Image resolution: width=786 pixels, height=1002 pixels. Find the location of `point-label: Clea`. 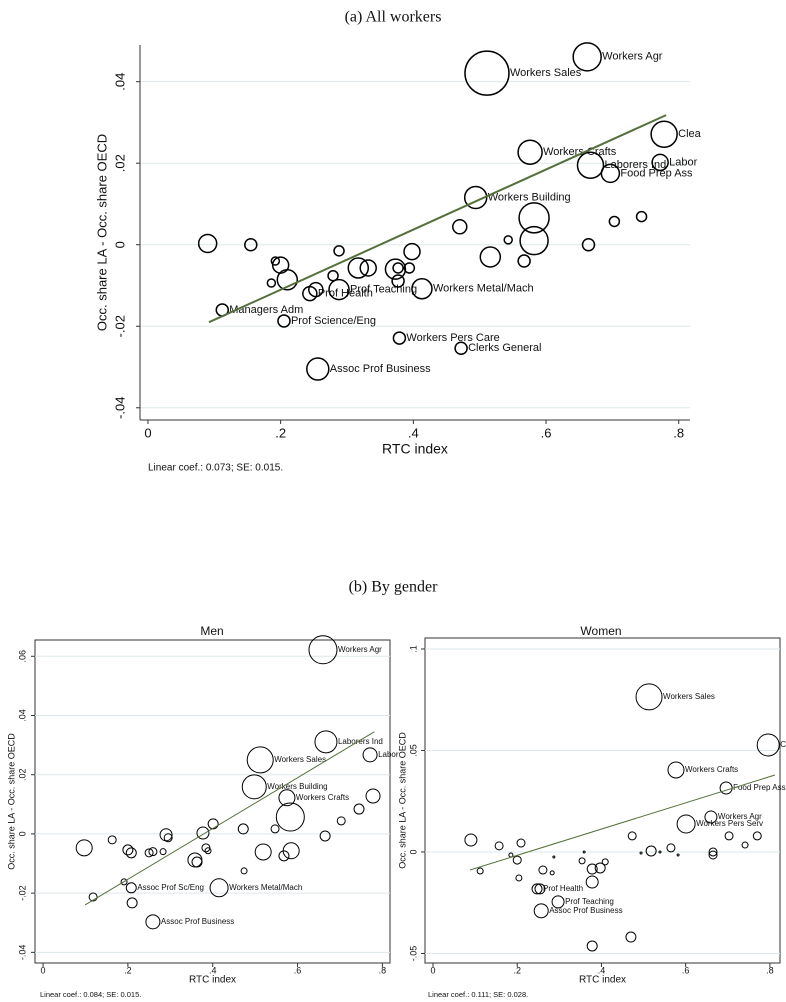

point-label: Clea is located at coordinates (690, 134).